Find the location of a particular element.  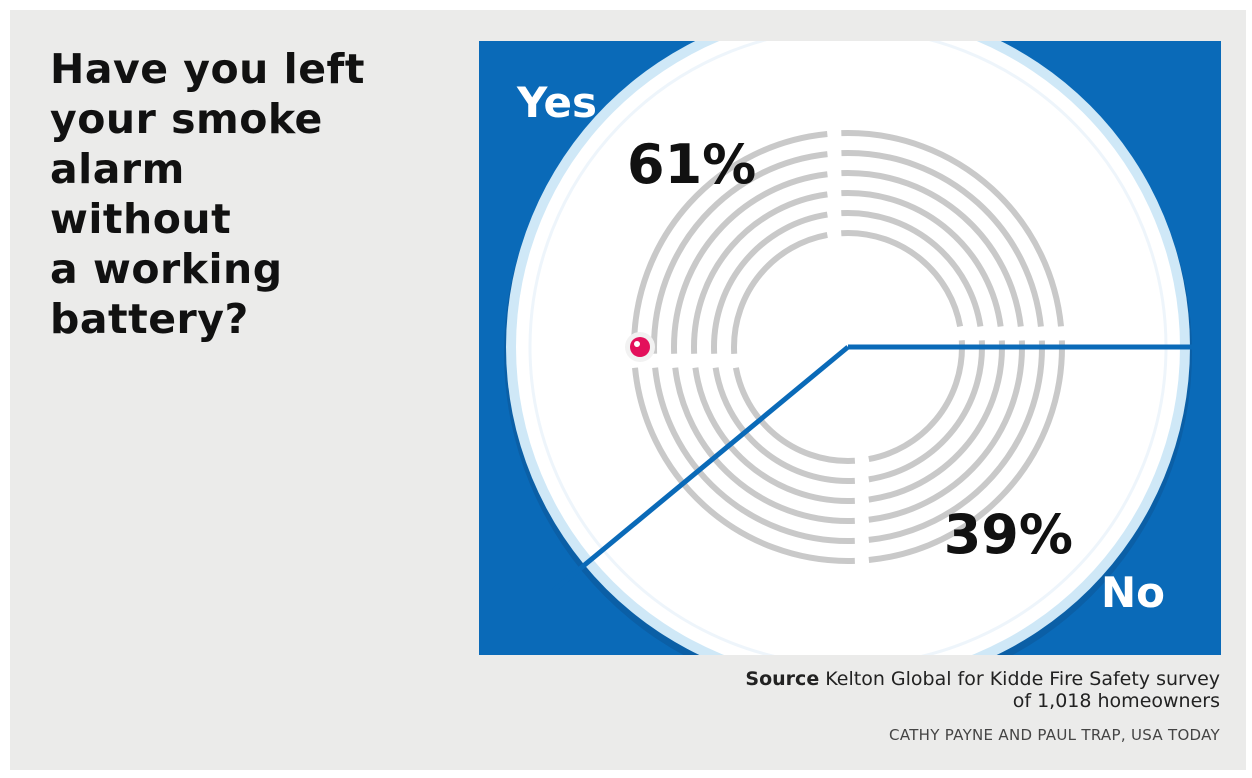

indicator-dot-glint is located at coordinates (637, 344).